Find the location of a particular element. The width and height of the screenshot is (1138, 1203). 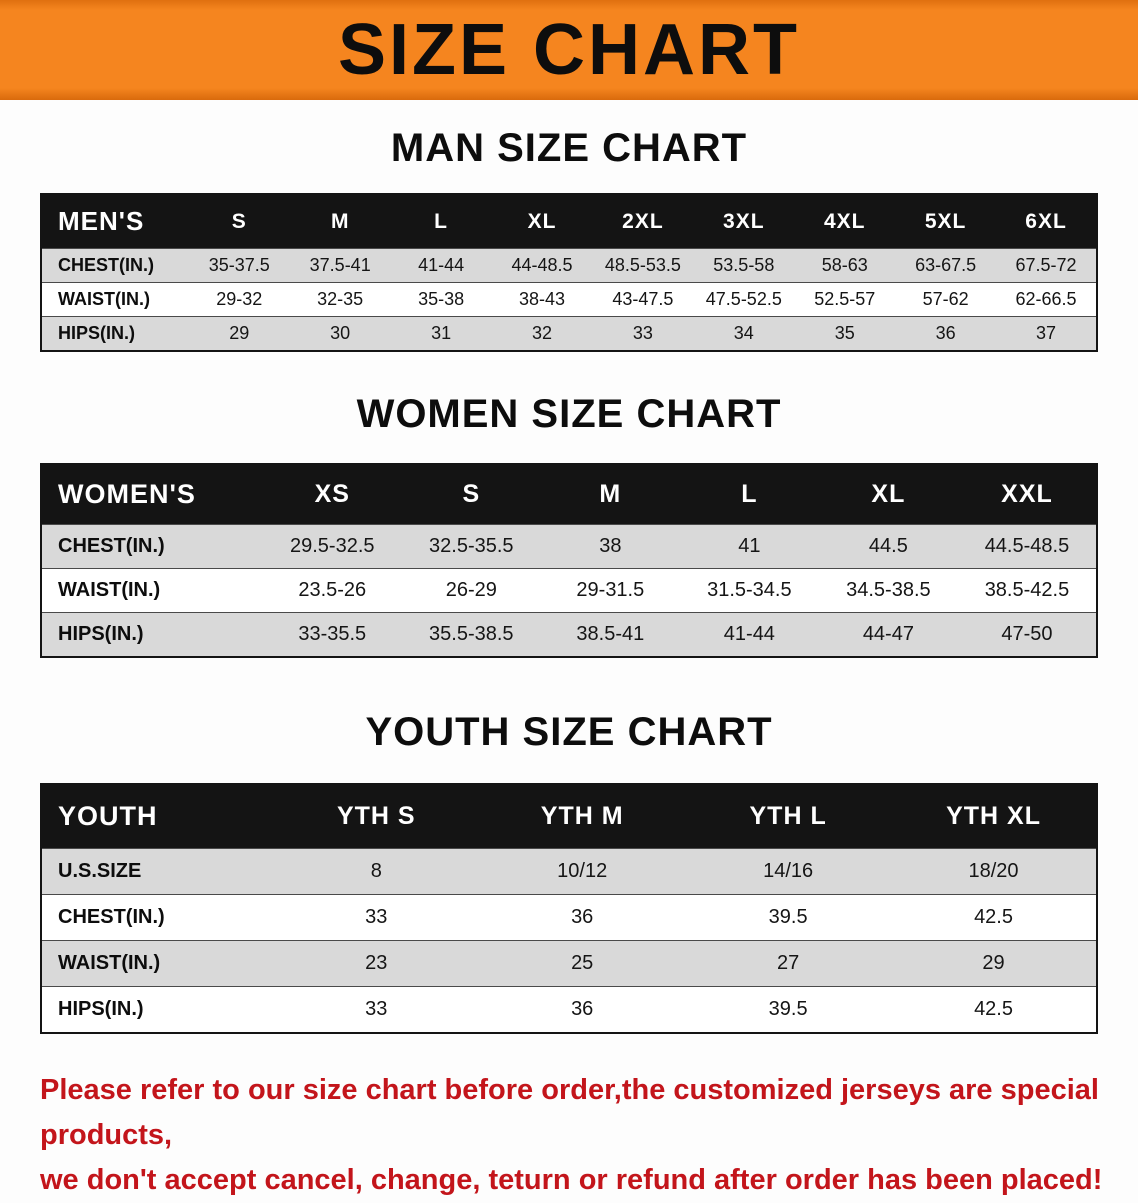

table-row: CHEST(IN.) 33 36 39.5 42.5 is located at coordinates (569, 917).